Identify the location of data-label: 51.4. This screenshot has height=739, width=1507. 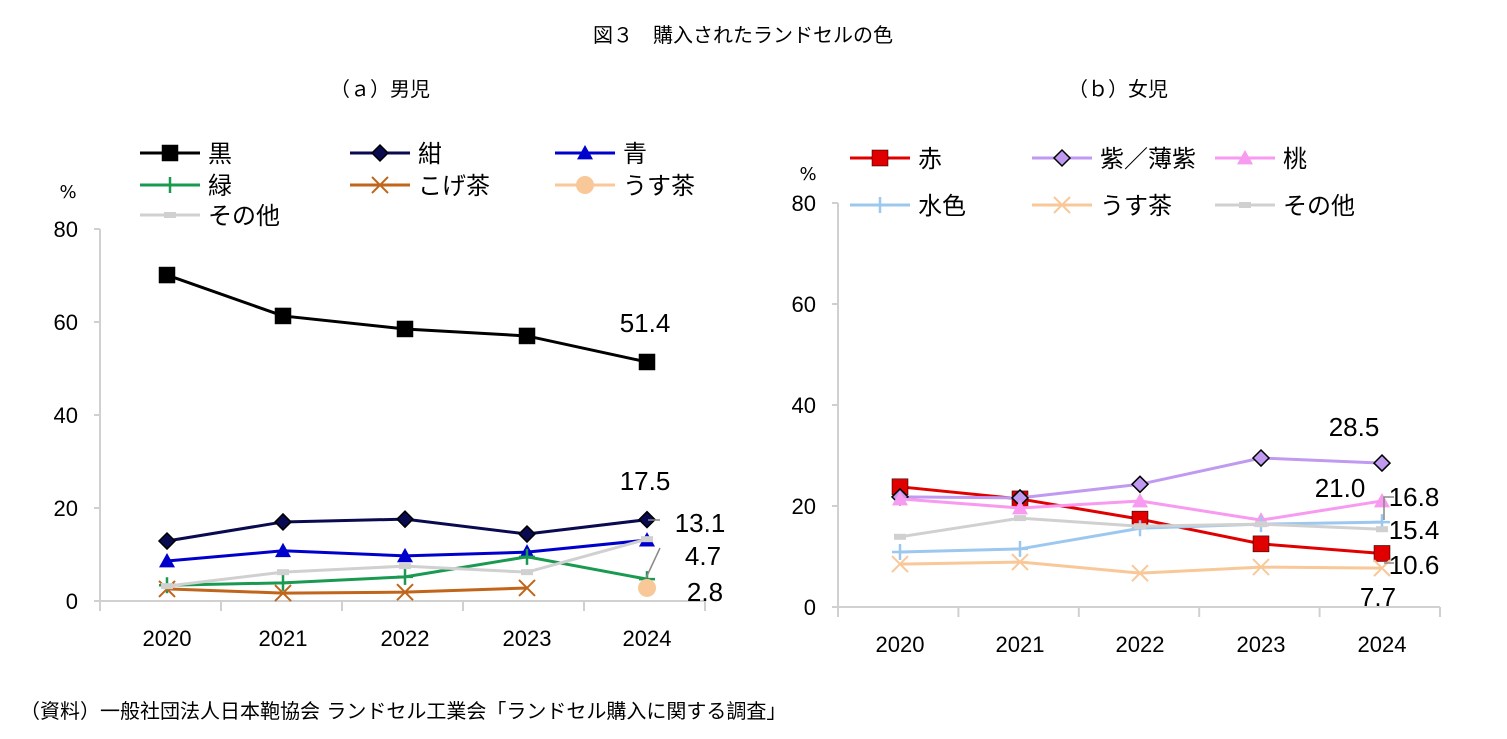
(645, 323).